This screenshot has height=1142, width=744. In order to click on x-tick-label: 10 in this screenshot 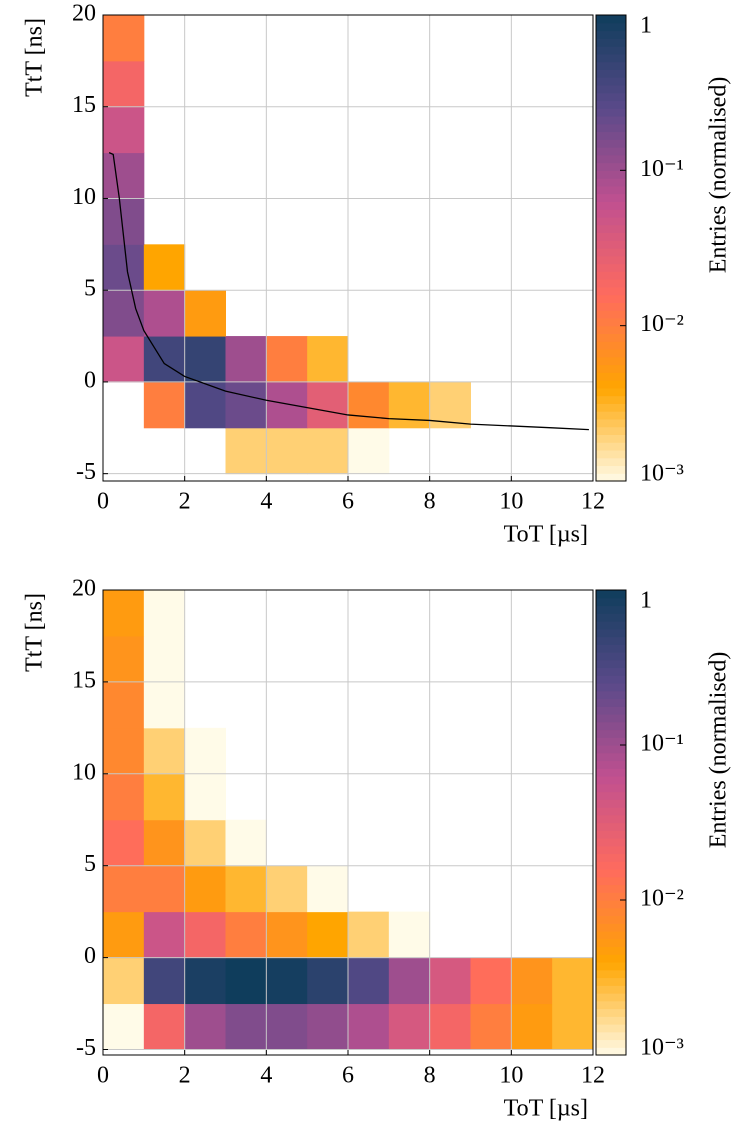, I will do `click(511, 502)`.